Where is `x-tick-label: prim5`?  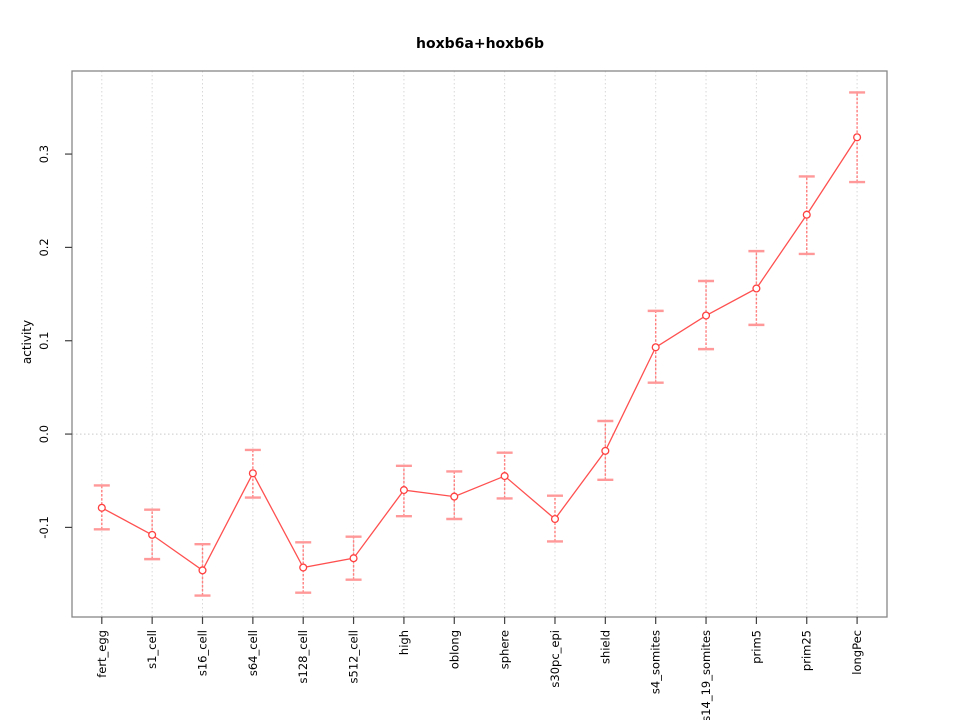
x-tick-label: prim5 is located at coordinates (756, 647).